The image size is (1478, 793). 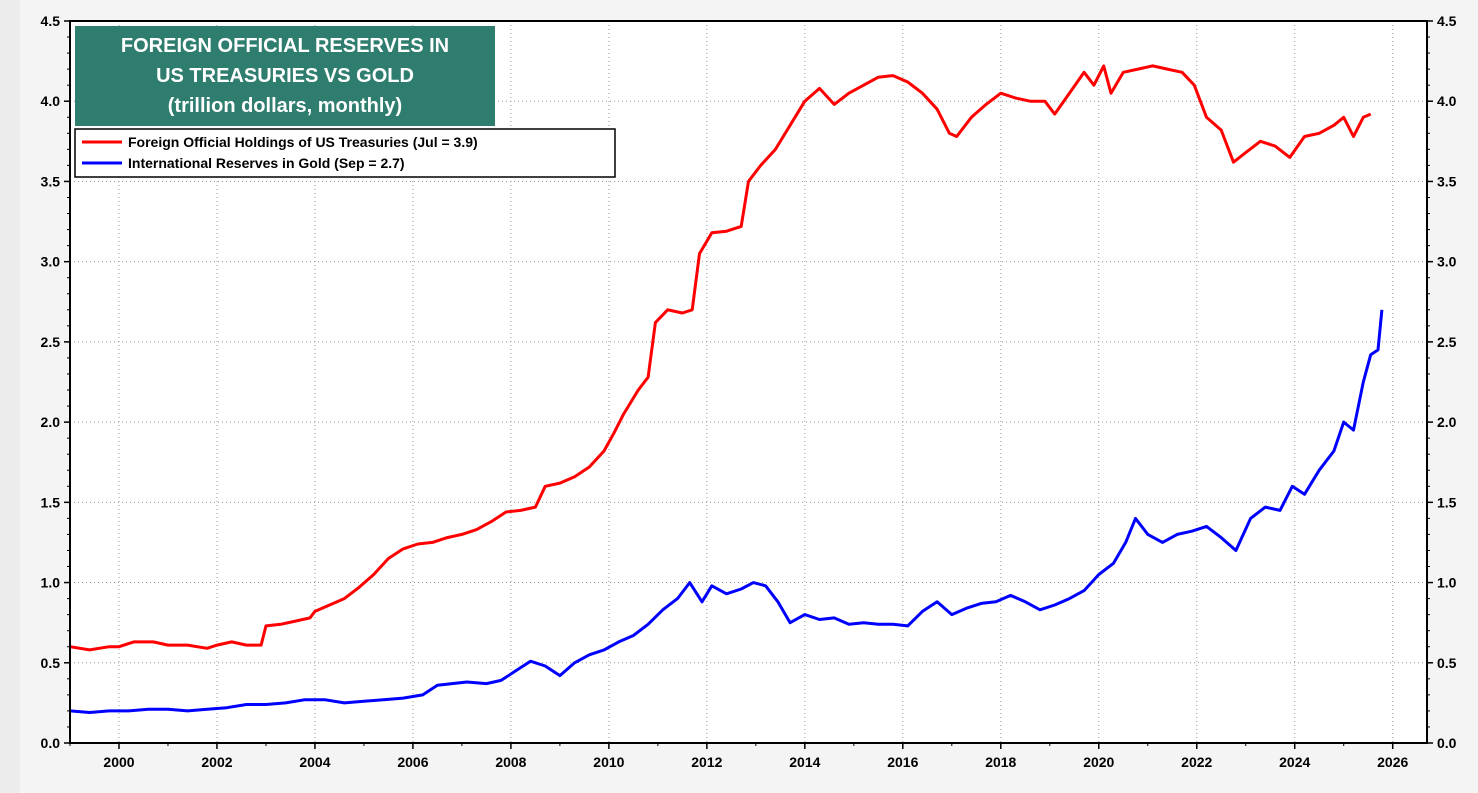 I want to click on x-tick-label: 2026, so click(x=1392, y=762).